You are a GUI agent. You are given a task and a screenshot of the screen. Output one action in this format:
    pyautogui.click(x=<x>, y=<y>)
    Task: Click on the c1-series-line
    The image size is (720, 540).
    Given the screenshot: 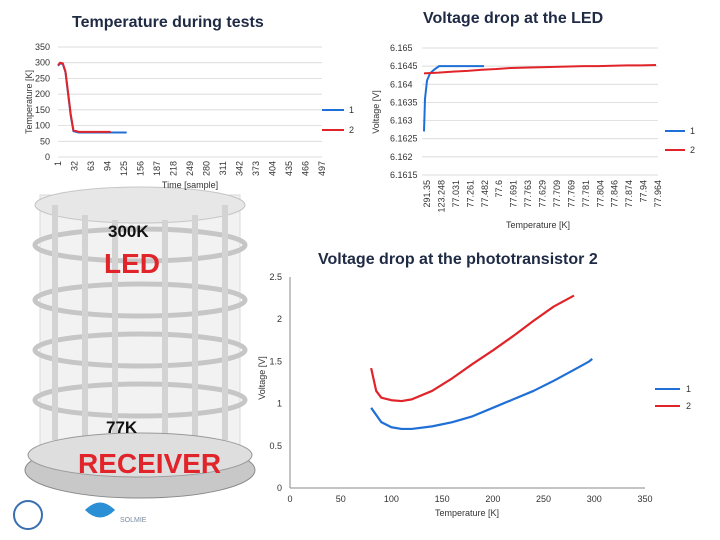 What is the action you would take?
    pyautogui.click(x=84, y=97)
    